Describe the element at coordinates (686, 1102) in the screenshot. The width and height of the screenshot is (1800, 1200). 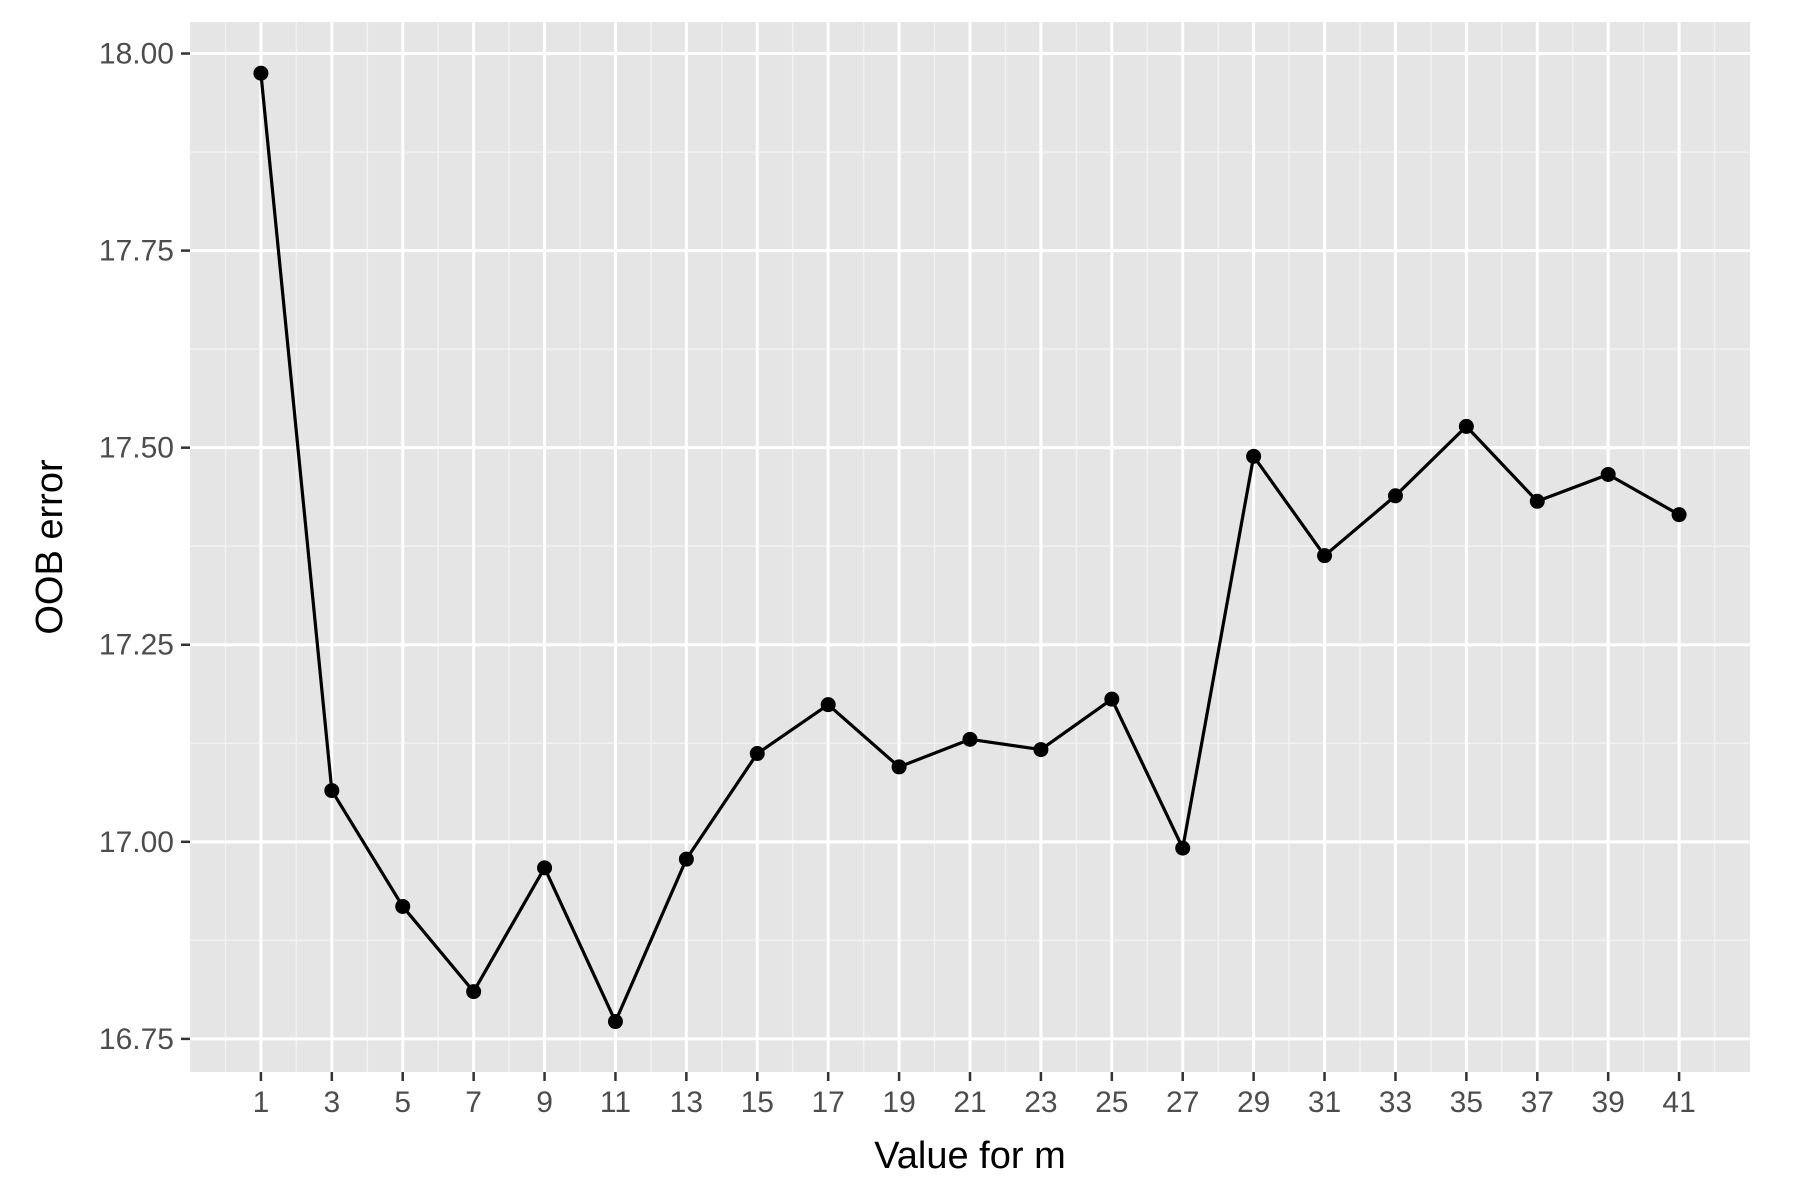
I see `x-tick-label: 13` at that location.